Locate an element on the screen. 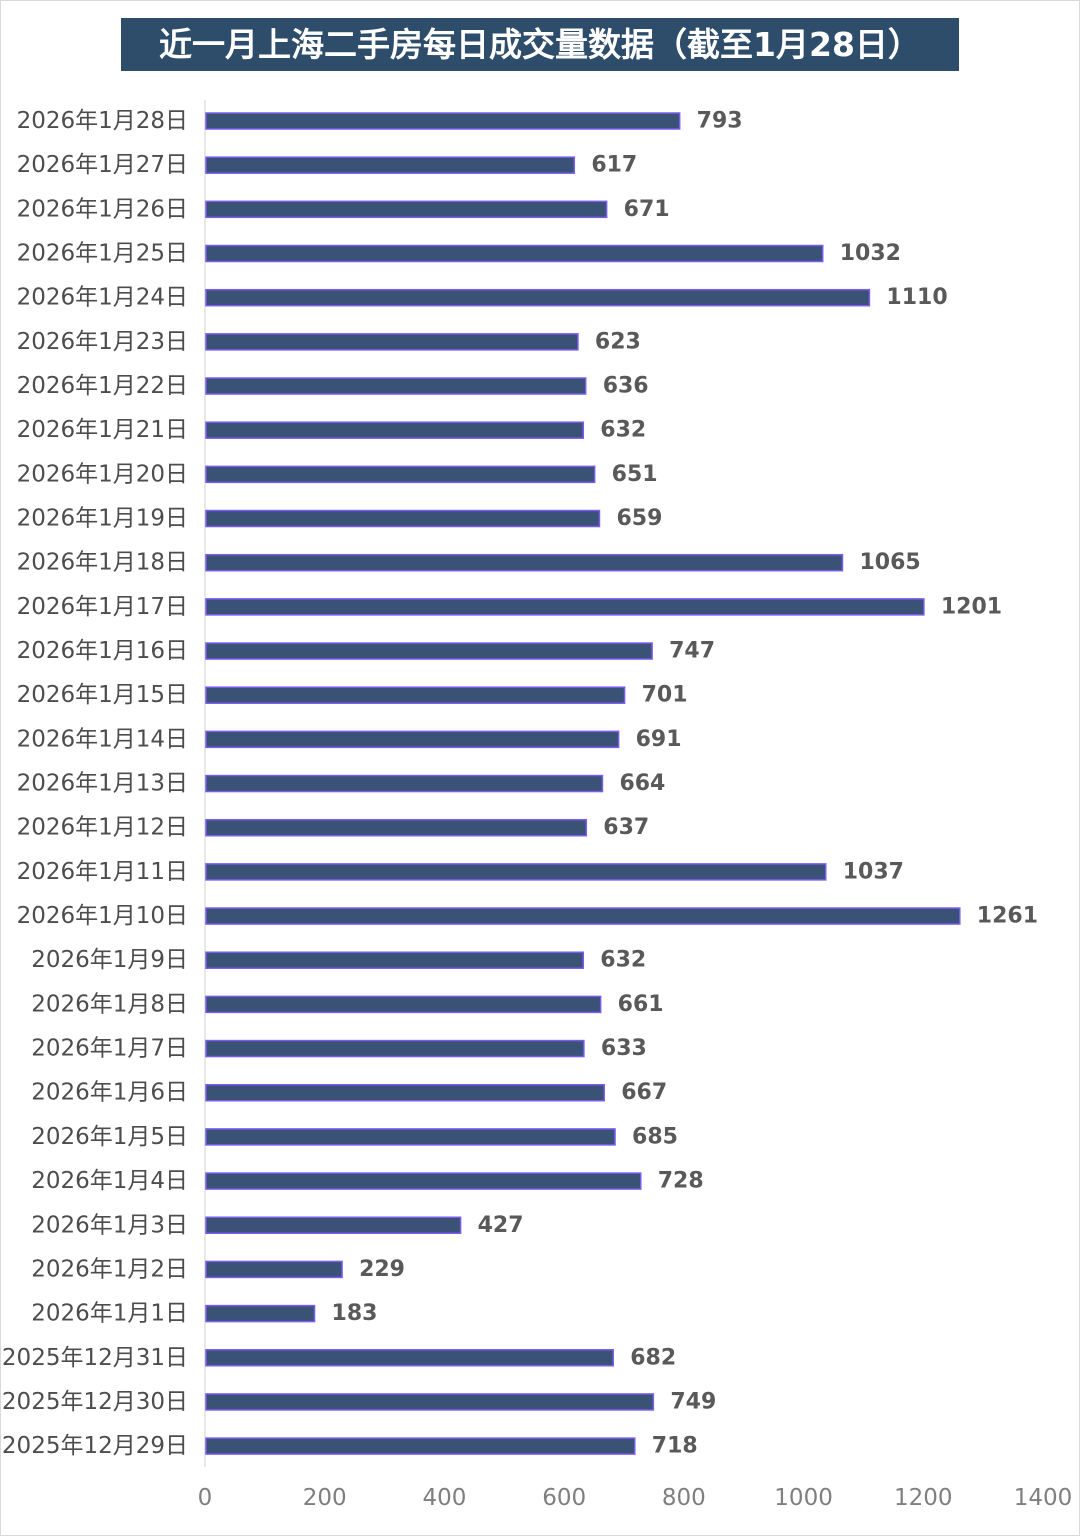 Image resolution: width=1080 pixels, height=1536 pixels. x-tick-label: 1200 is located at coordinates (923, 1498).